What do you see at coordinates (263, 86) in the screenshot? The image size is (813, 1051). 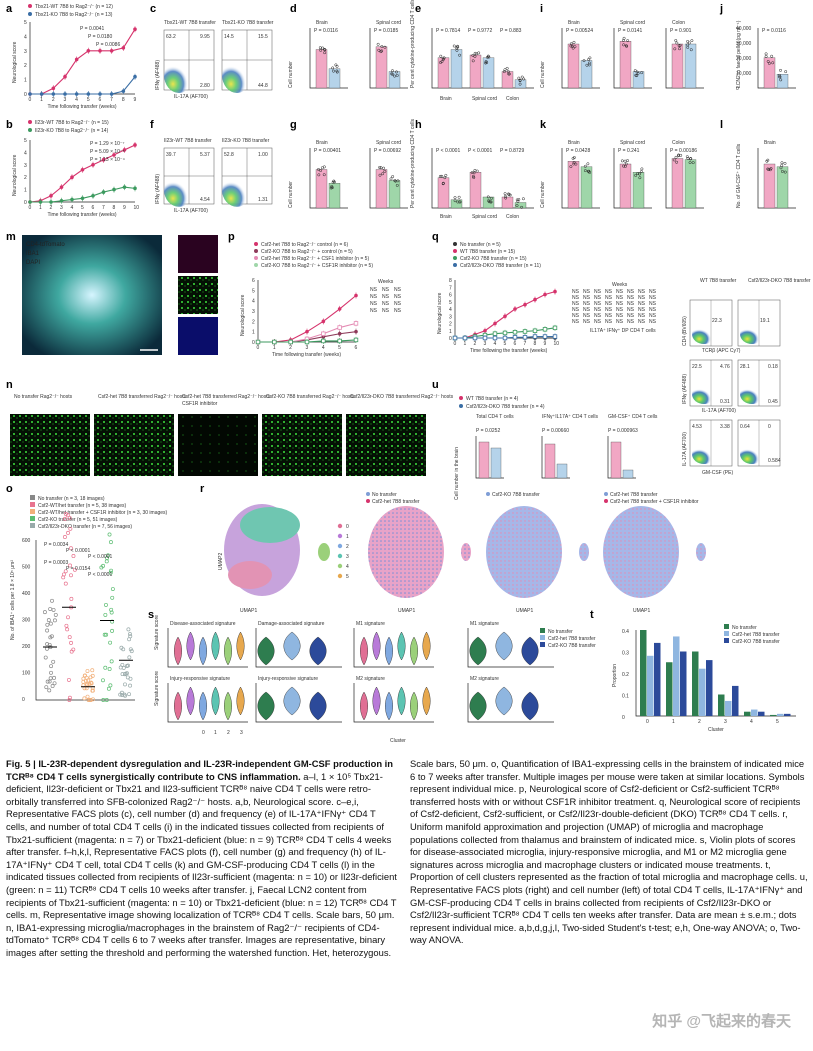 I see `quadrant-value: 44.8` at bounding box center [263, 86].